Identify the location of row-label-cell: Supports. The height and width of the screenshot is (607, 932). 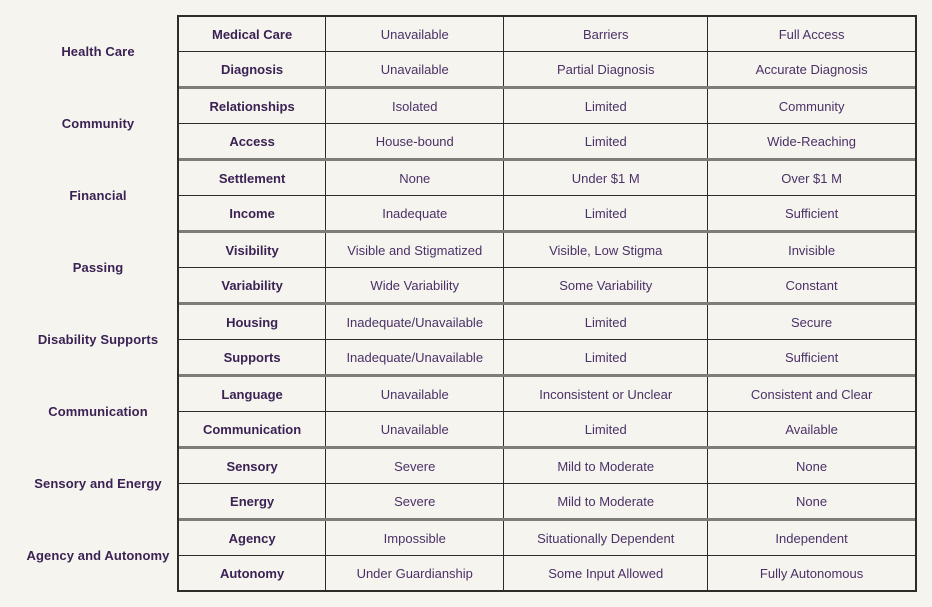
(253, 357).